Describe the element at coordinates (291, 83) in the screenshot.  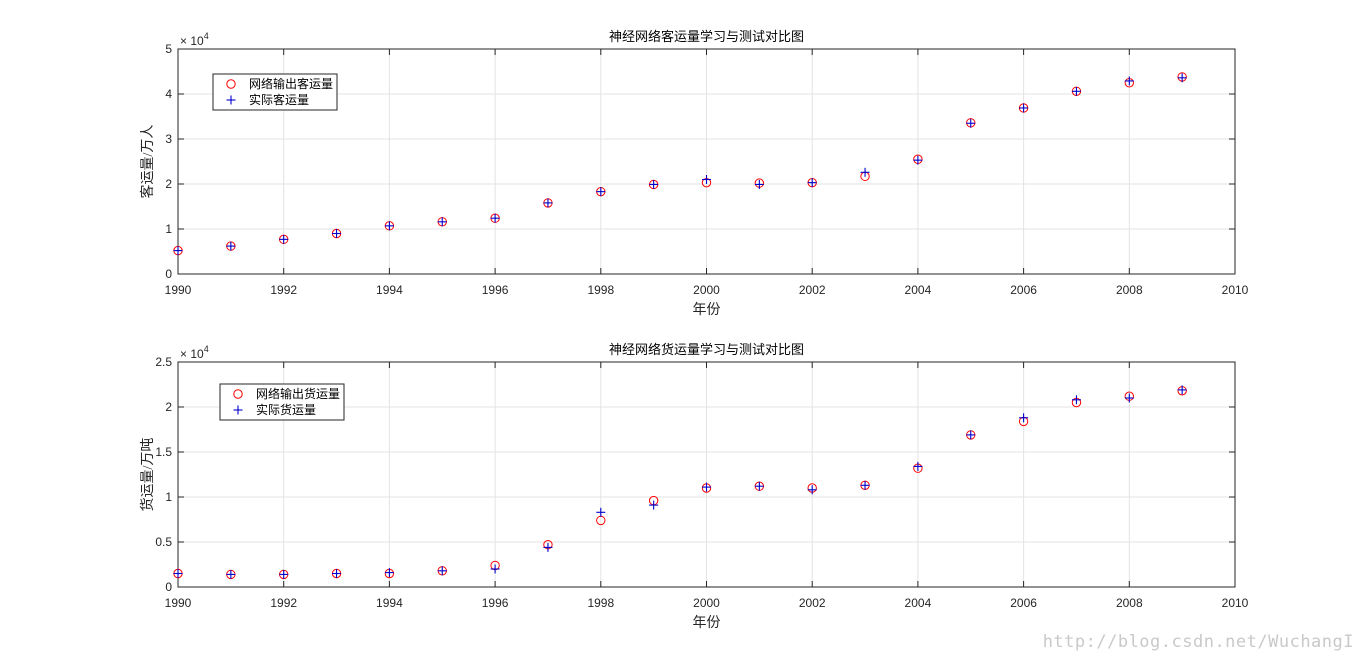
I see `legend-label: 网络输出客运量` at that location.